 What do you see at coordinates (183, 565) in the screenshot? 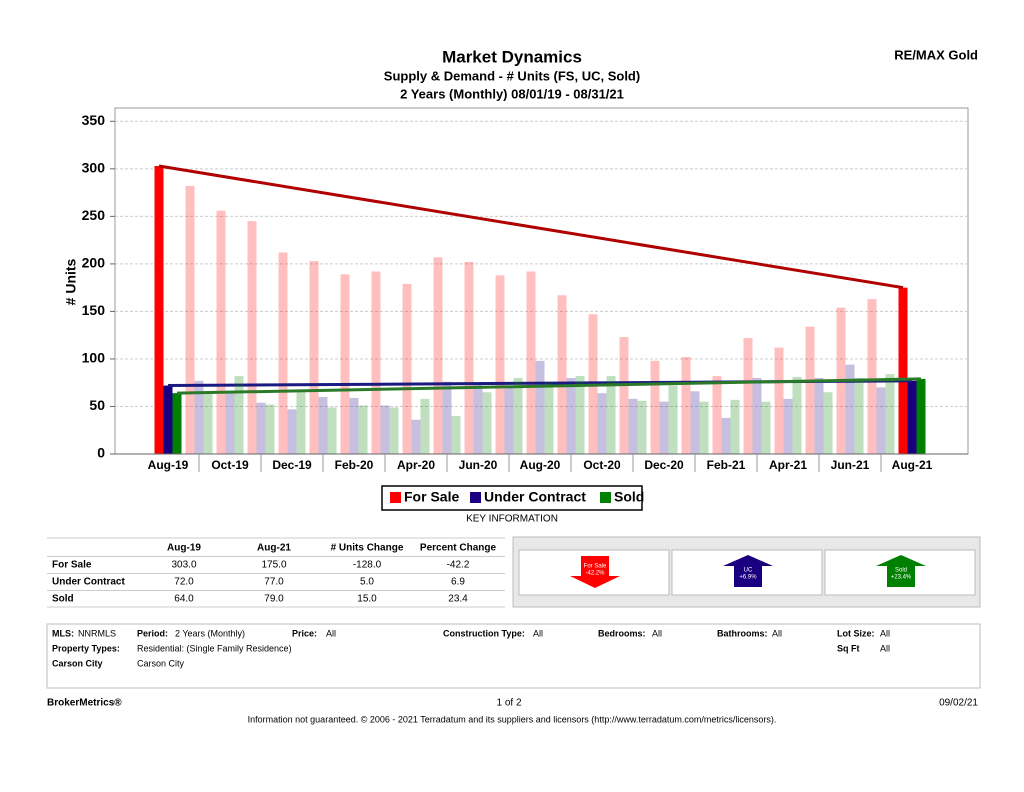
I see `table-cell: 303.0` at bounding box center [183, 565].